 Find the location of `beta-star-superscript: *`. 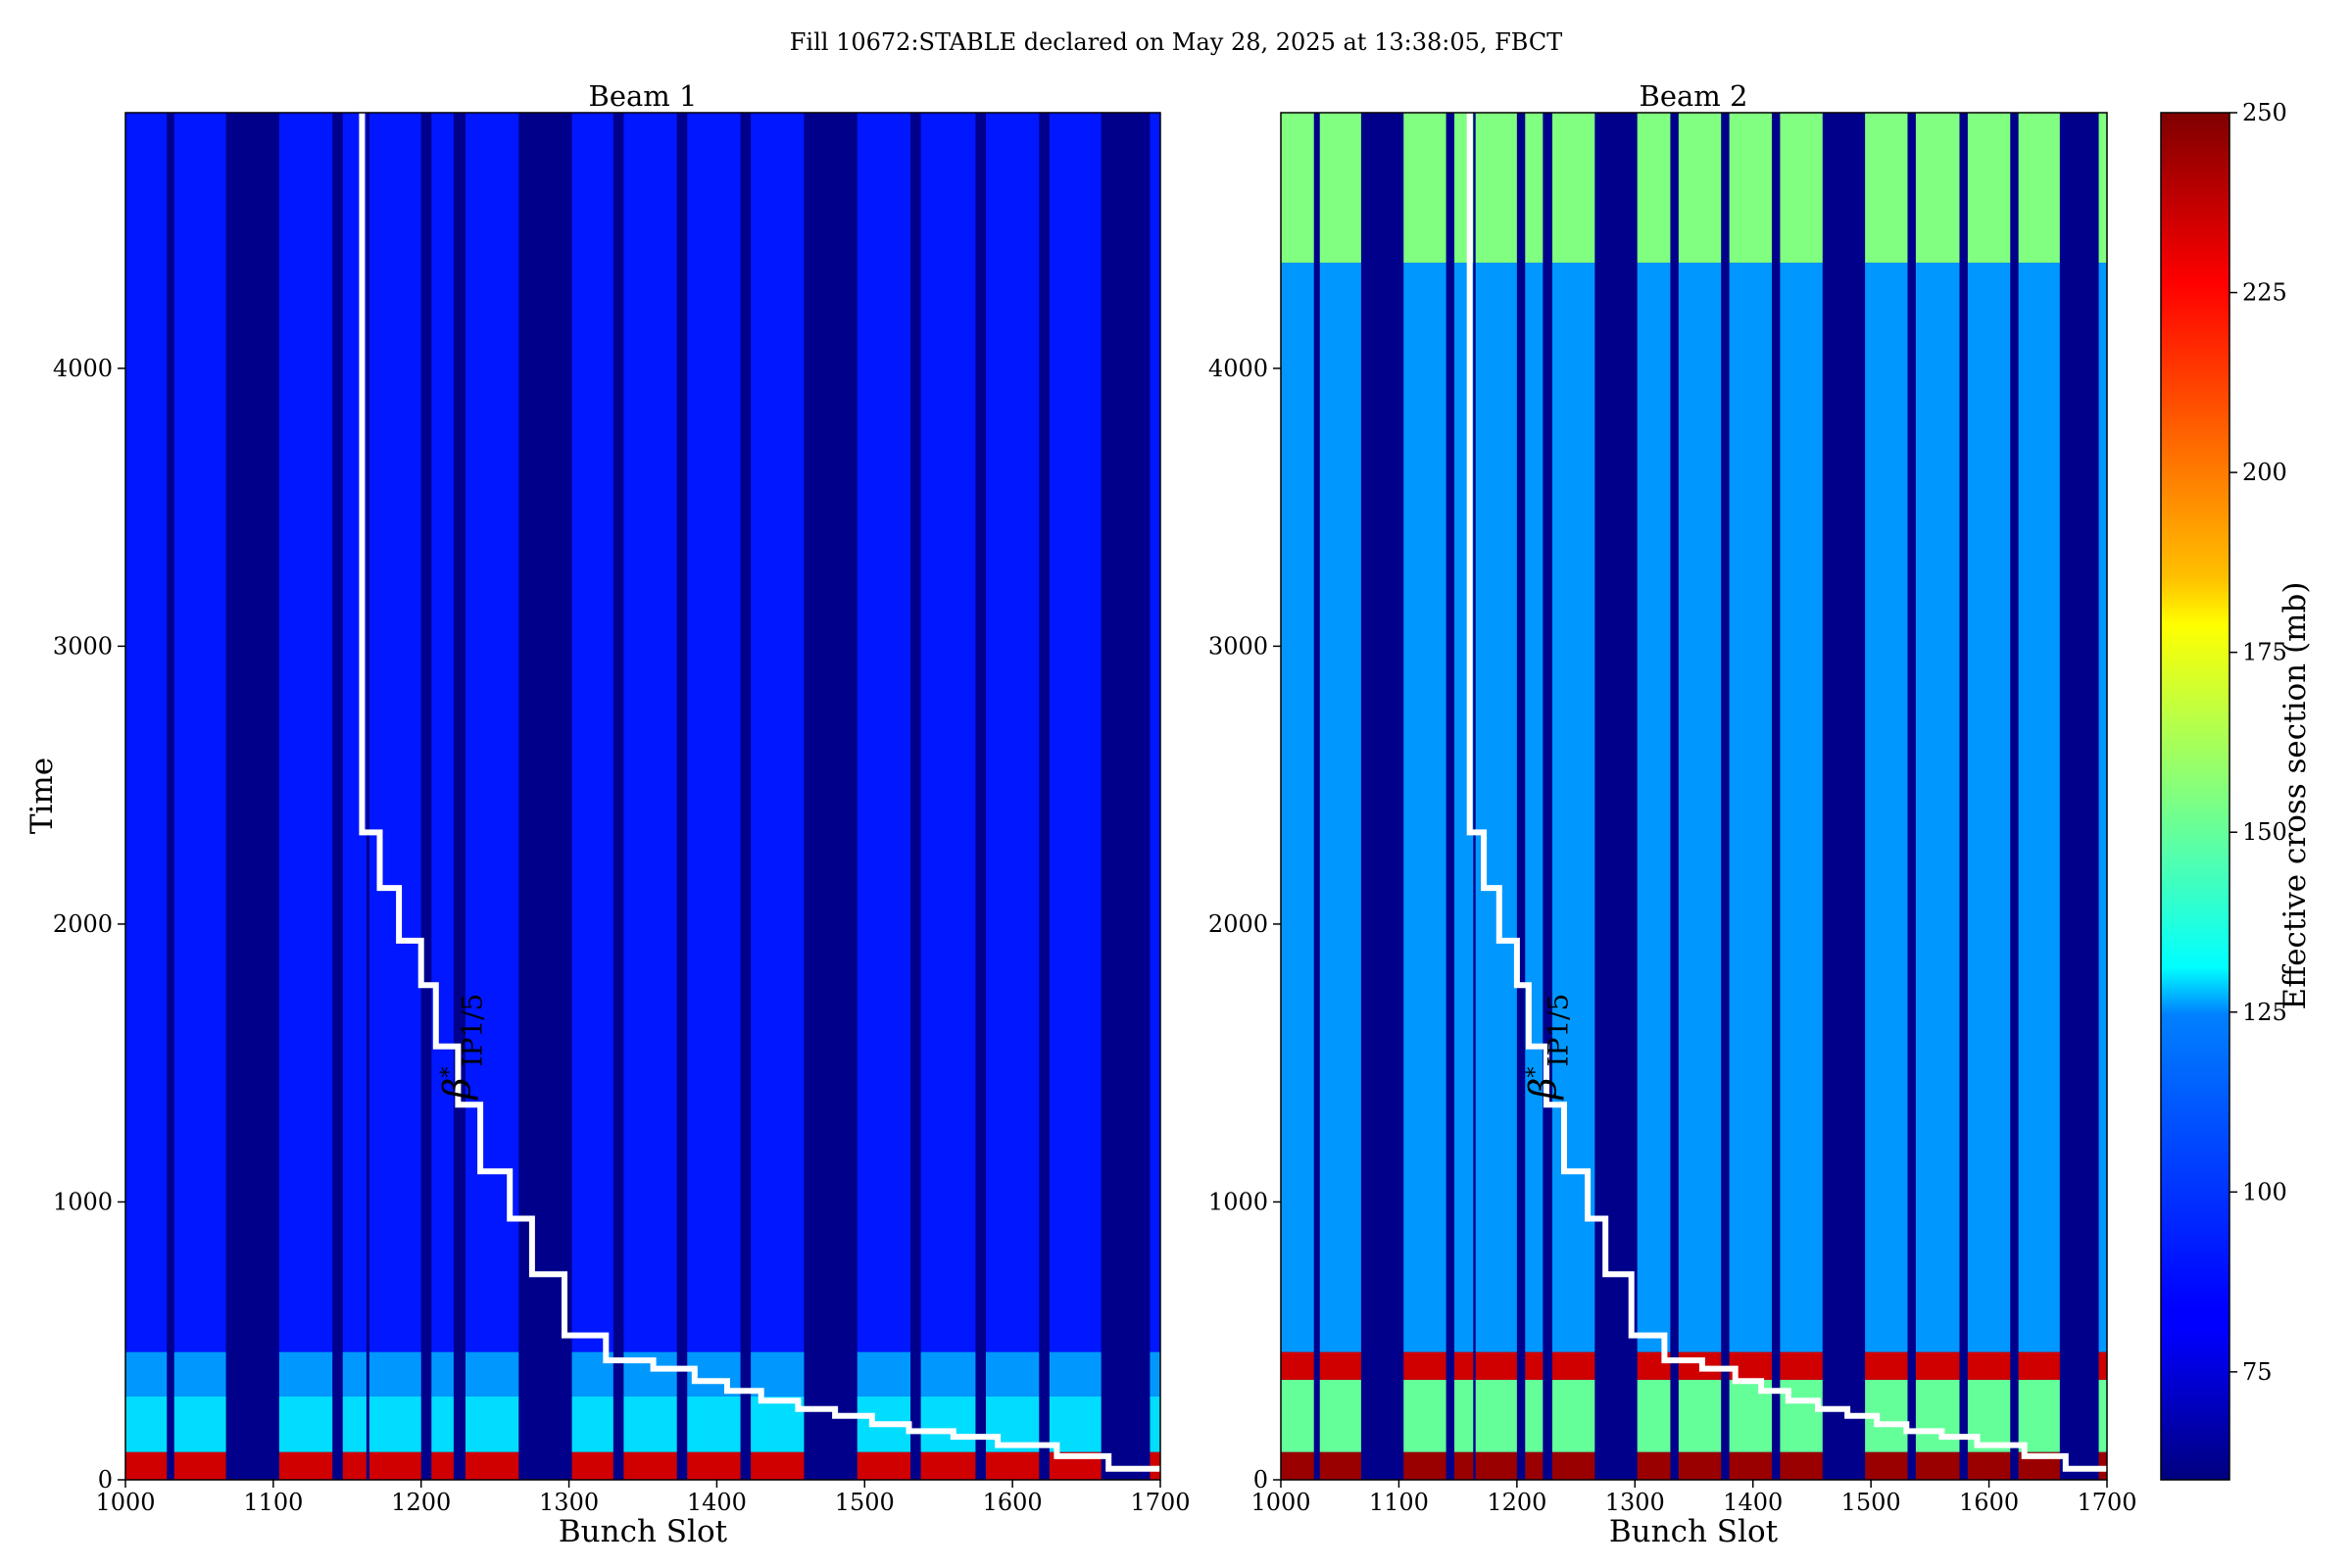

beta-star-superscript: * is located at coordinates (1536, 1072).